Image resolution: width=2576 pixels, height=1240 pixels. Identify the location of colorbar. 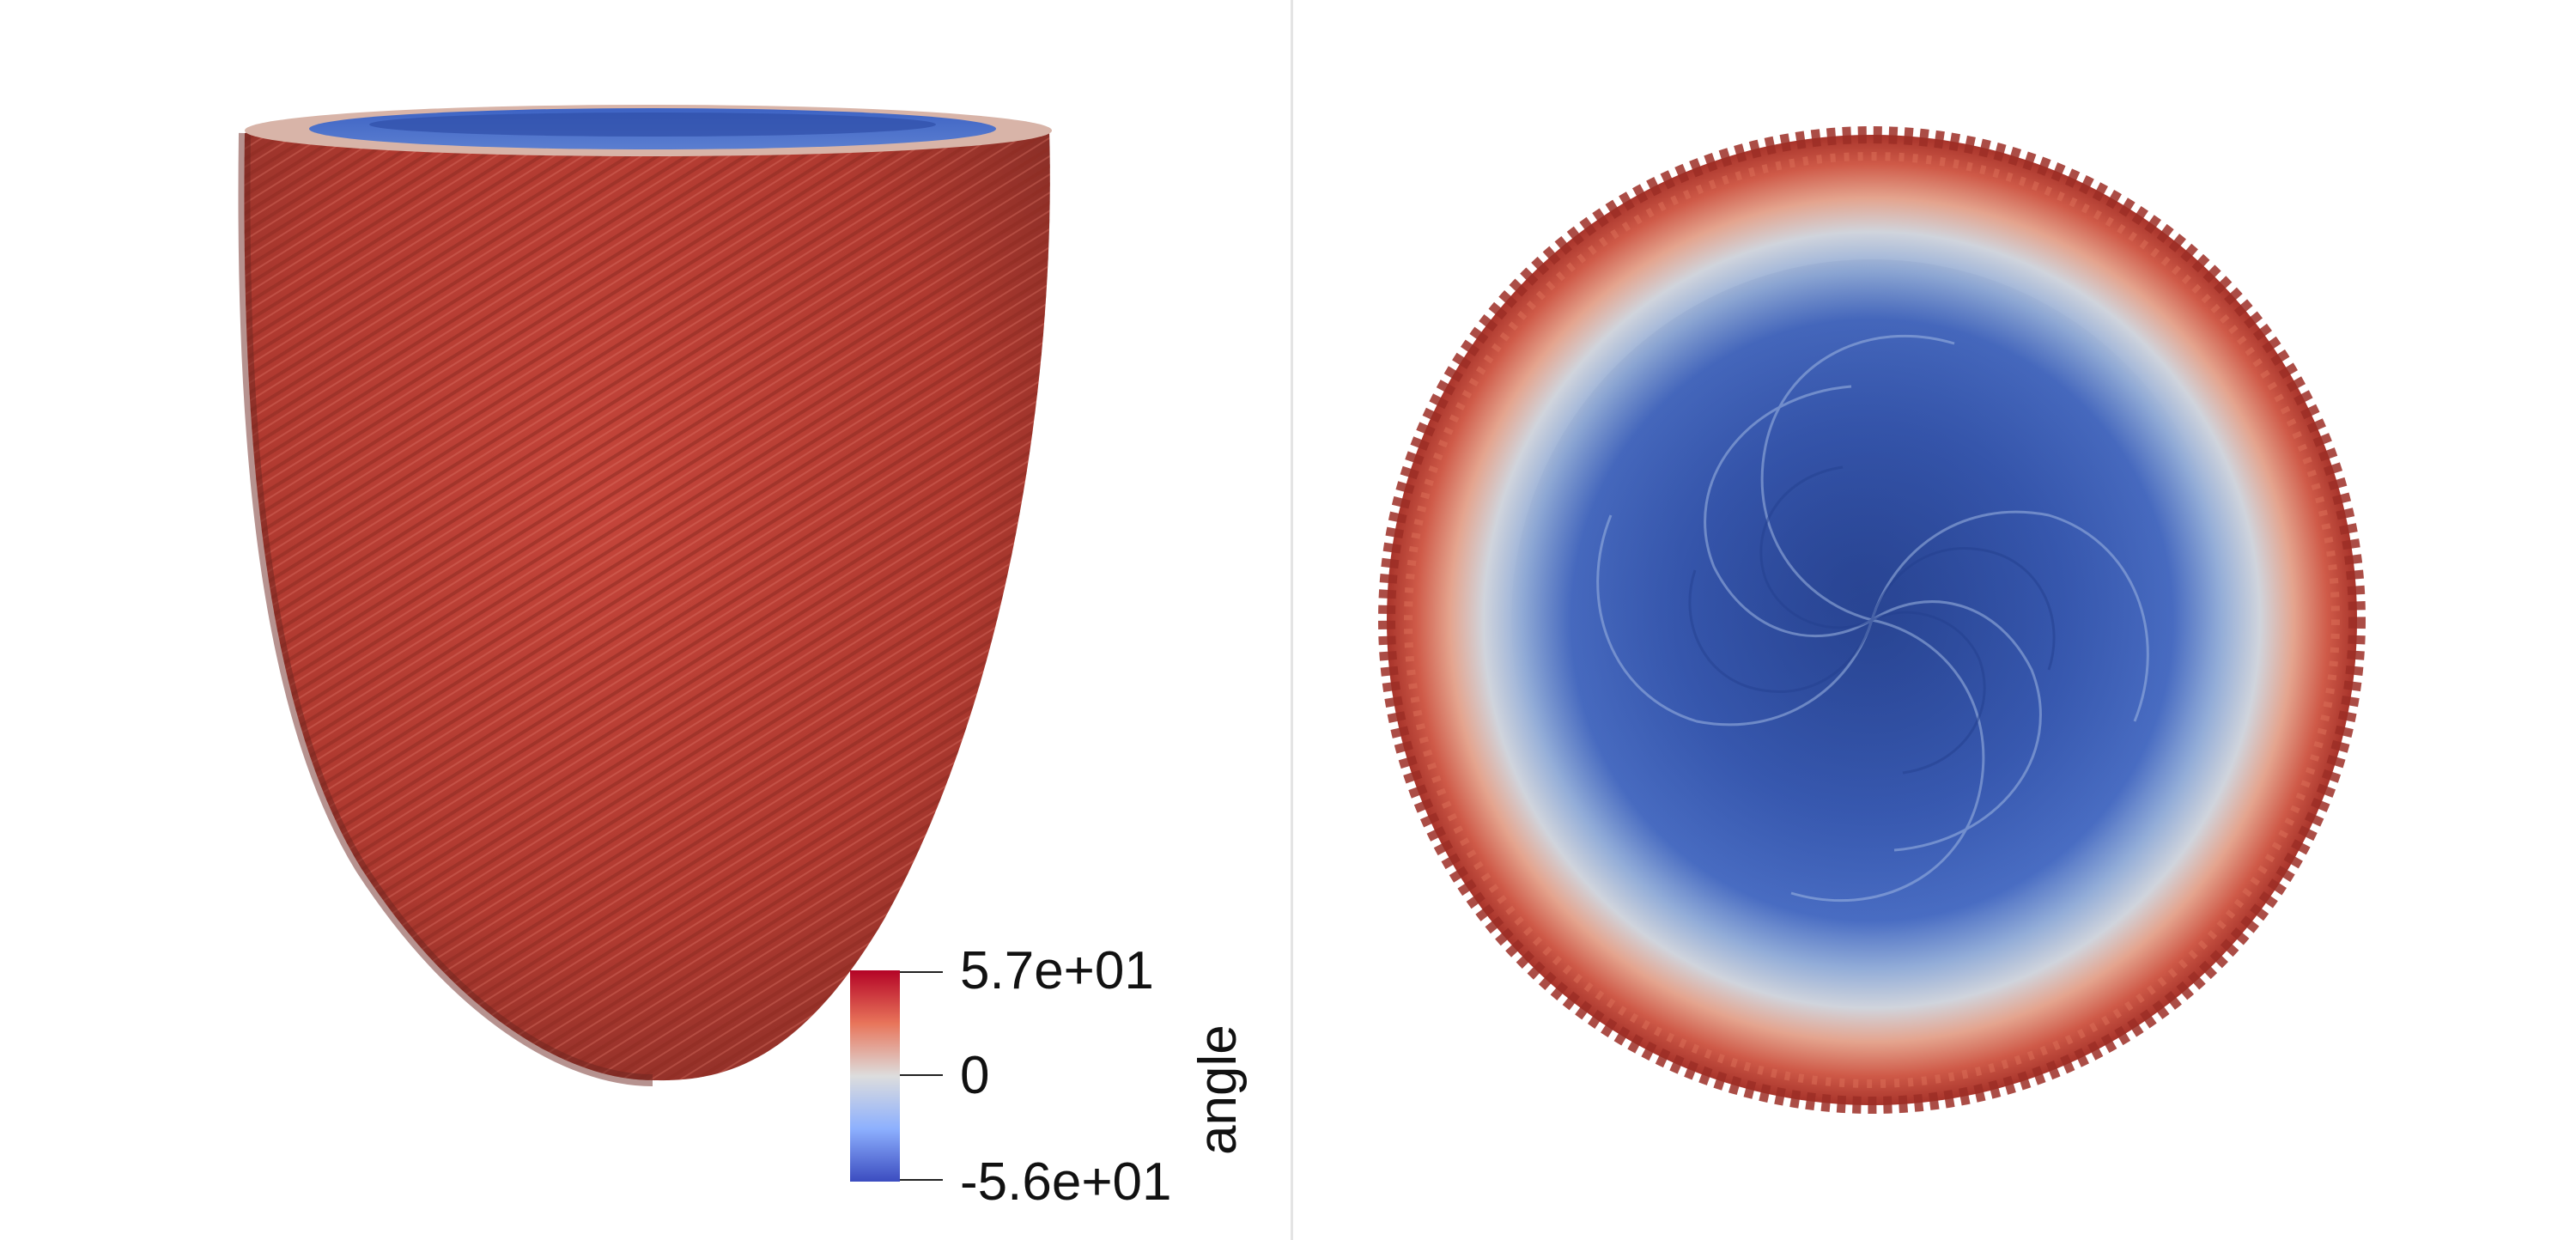
(896, 1076).